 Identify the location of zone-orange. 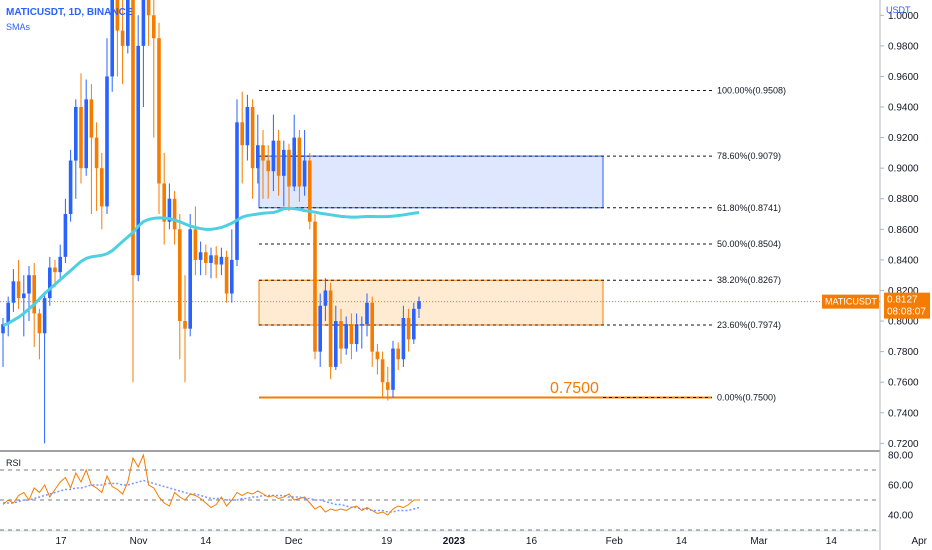
(431, 302).